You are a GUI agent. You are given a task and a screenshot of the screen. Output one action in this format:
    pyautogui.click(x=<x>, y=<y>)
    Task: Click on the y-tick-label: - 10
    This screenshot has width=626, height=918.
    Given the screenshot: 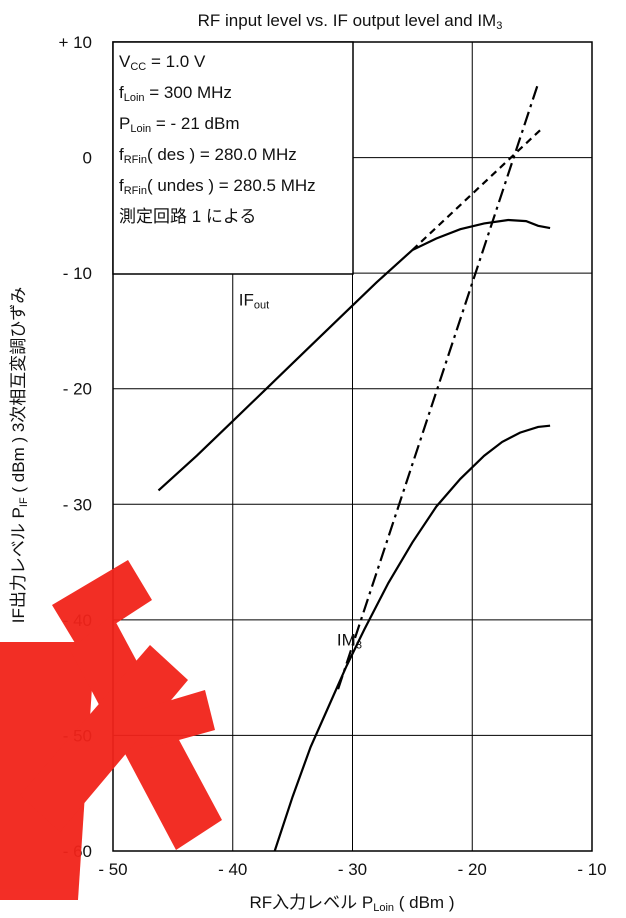 What is the action you would take?
    pyautogui.click(x=77, y=273)
    